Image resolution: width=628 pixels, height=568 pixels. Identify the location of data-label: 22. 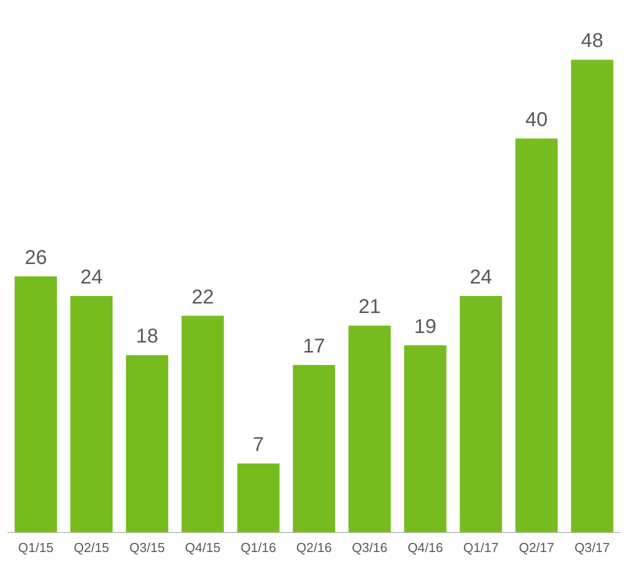
(203, 297).